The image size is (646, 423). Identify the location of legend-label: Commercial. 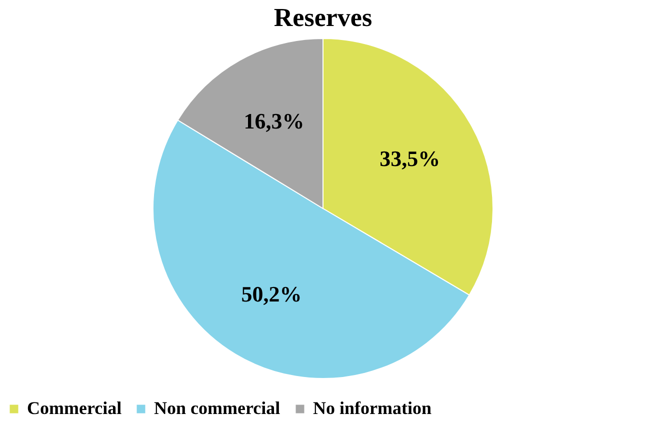
(74, 408).